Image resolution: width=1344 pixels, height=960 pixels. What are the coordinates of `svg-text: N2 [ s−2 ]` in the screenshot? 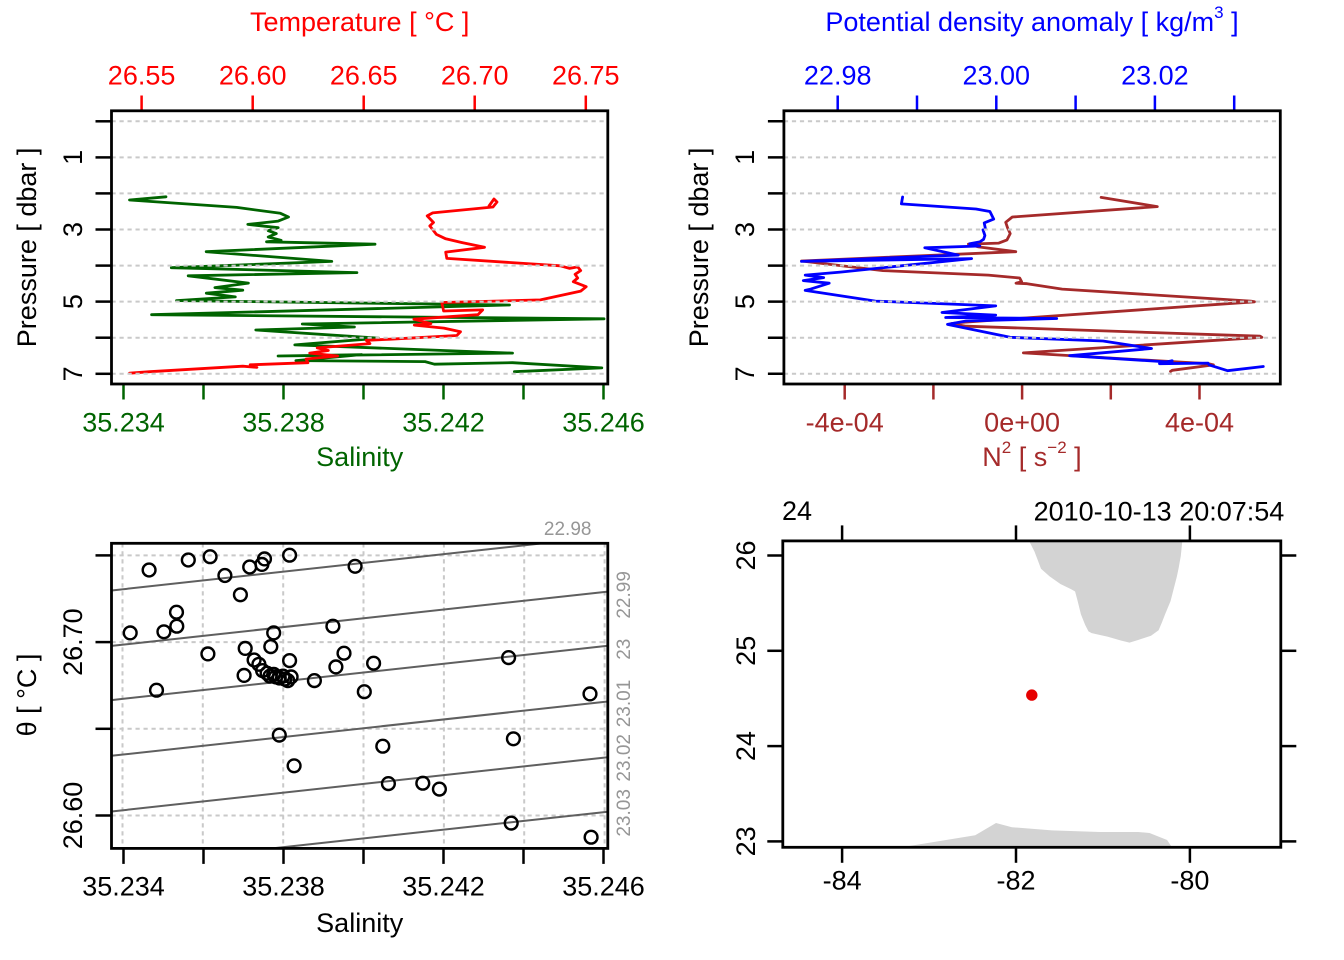 It's located at (1031, 455).